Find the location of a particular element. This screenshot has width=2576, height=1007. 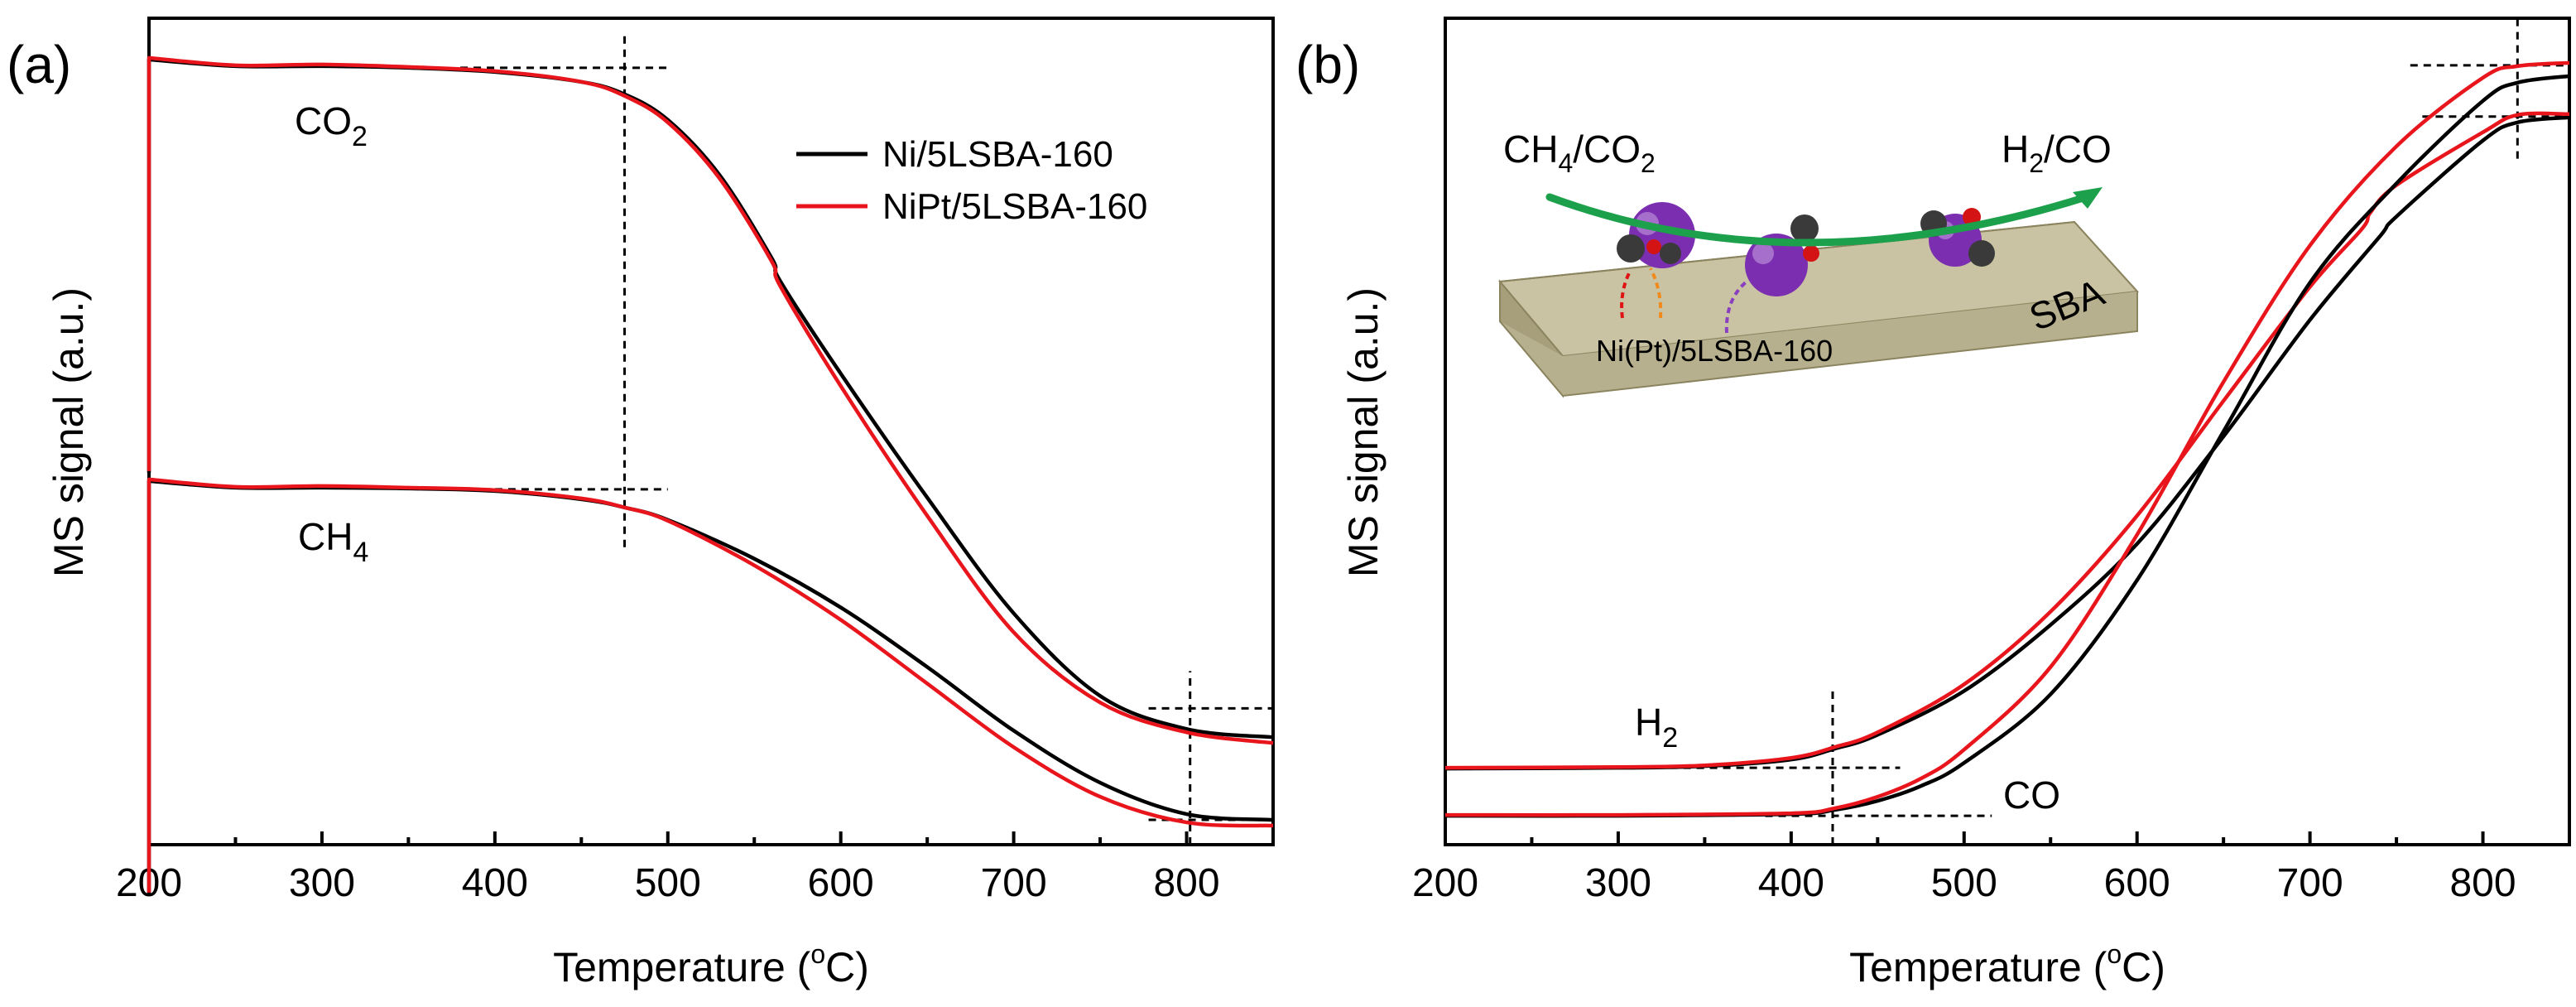

inset-schematic: SBA Ni(Pt)/5LSBA-160 is located at coordinates (1819, 263).